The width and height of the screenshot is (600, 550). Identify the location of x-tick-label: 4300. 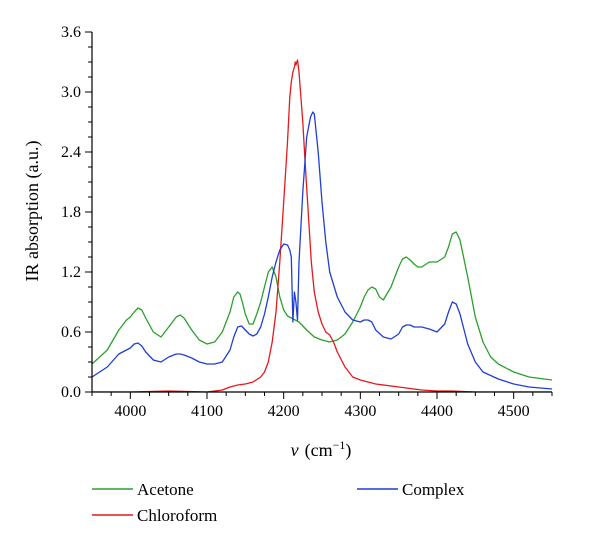
(360, 411).